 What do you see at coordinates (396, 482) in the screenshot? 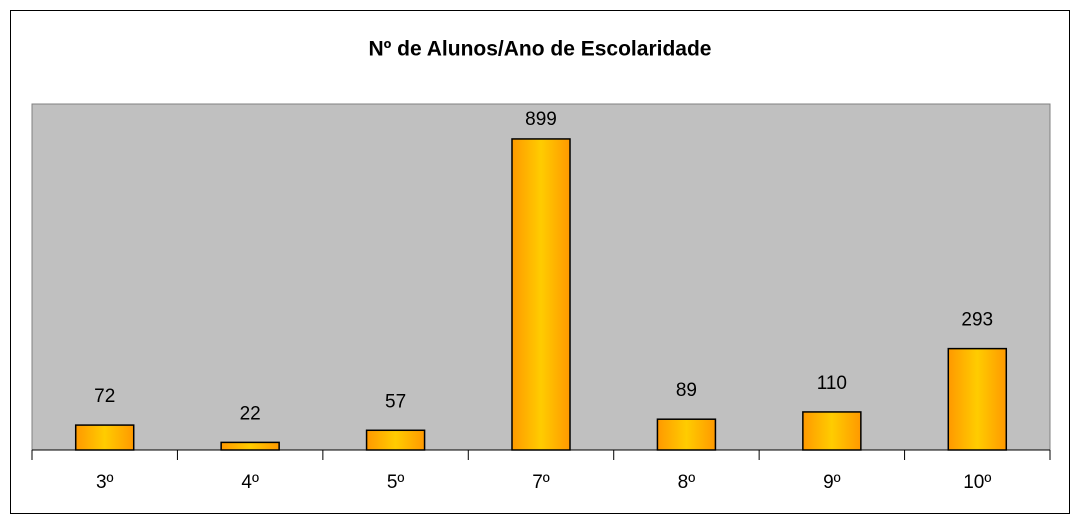
I see `x-tick-label: 5º` at bounding box center [396, 482].